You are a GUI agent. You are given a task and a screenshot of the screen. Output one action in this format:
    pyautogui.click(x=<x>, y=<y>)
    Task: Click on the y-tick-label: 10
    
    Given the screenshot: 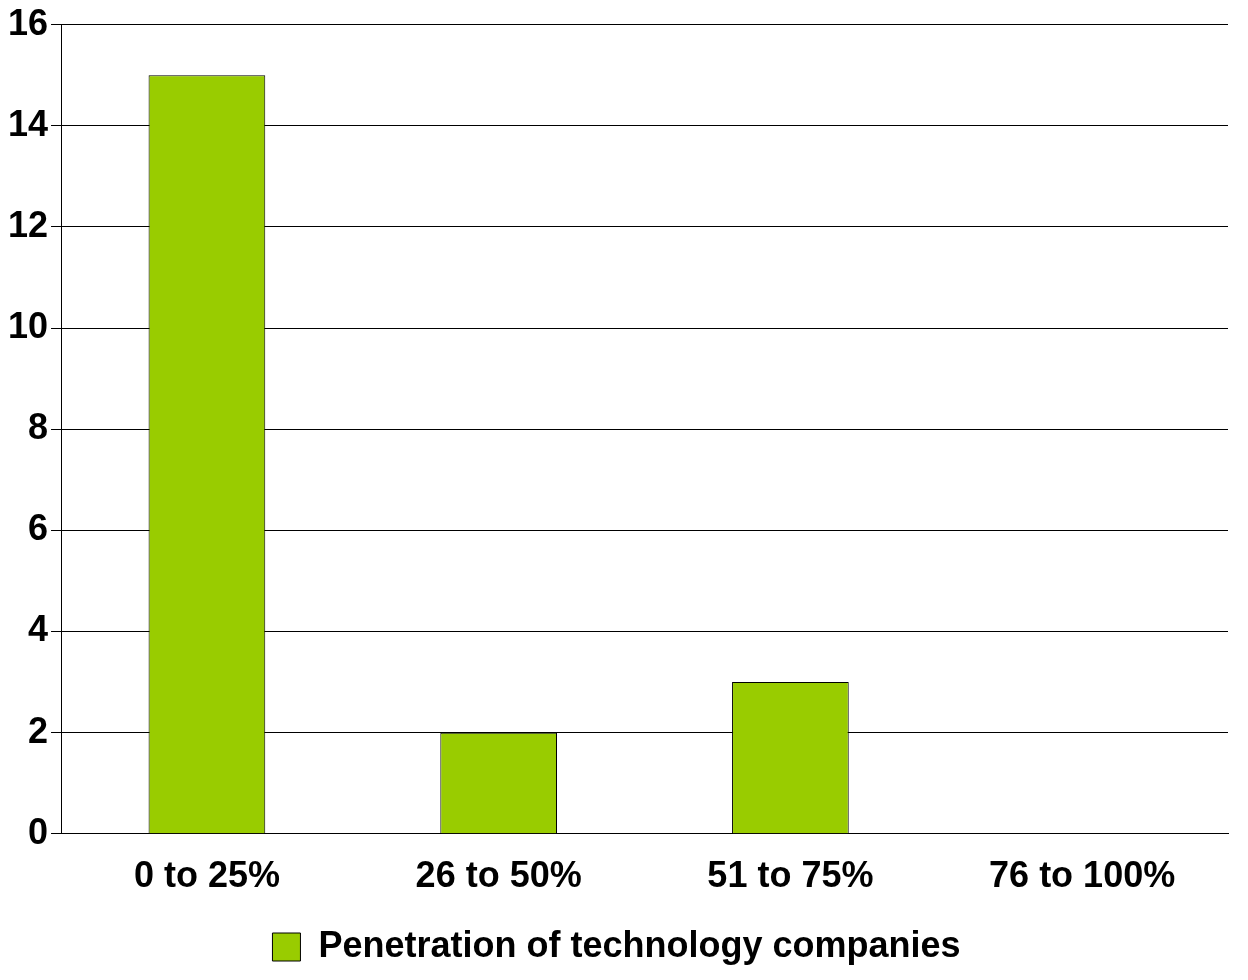 What is the action you would take?
    pyautogui.click(x=28, y=325)
    